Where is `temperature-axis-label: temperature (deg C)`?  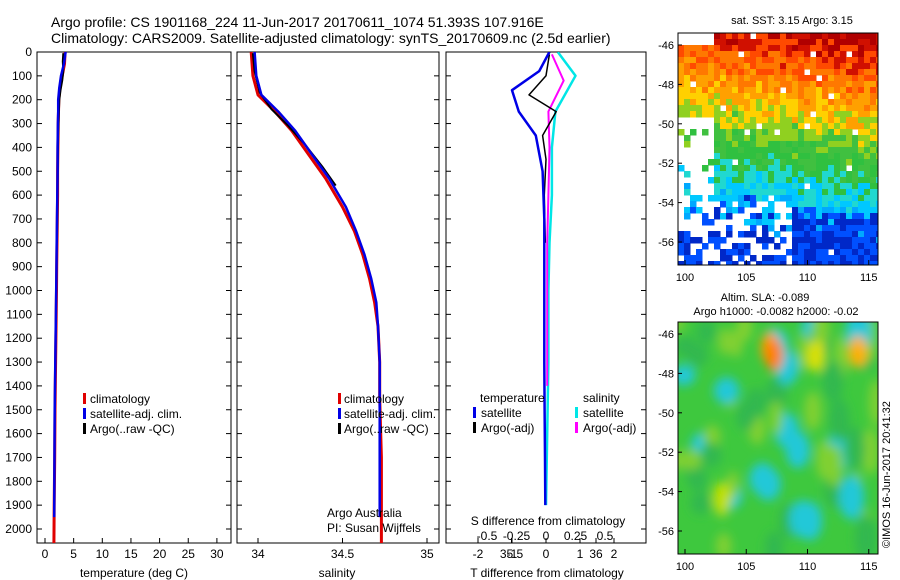
temperature-axis-label: temperature (deg C) is located at coordinates (134, 573).